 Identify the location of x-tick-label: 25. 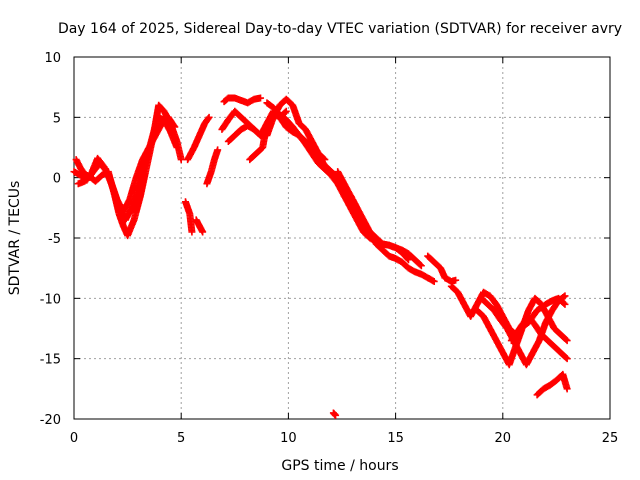
(610, 438).